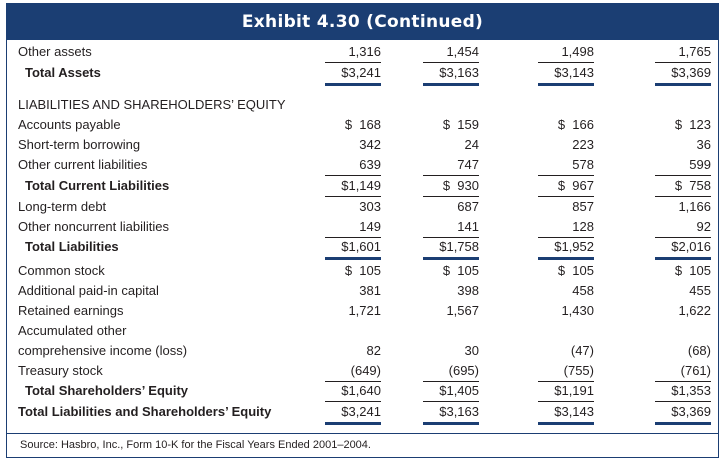 This screenshot has width=727, height=462. Describe the element at coordinates (460, 124) in the screenshot. I see `value-cell: $ 159` at that location.